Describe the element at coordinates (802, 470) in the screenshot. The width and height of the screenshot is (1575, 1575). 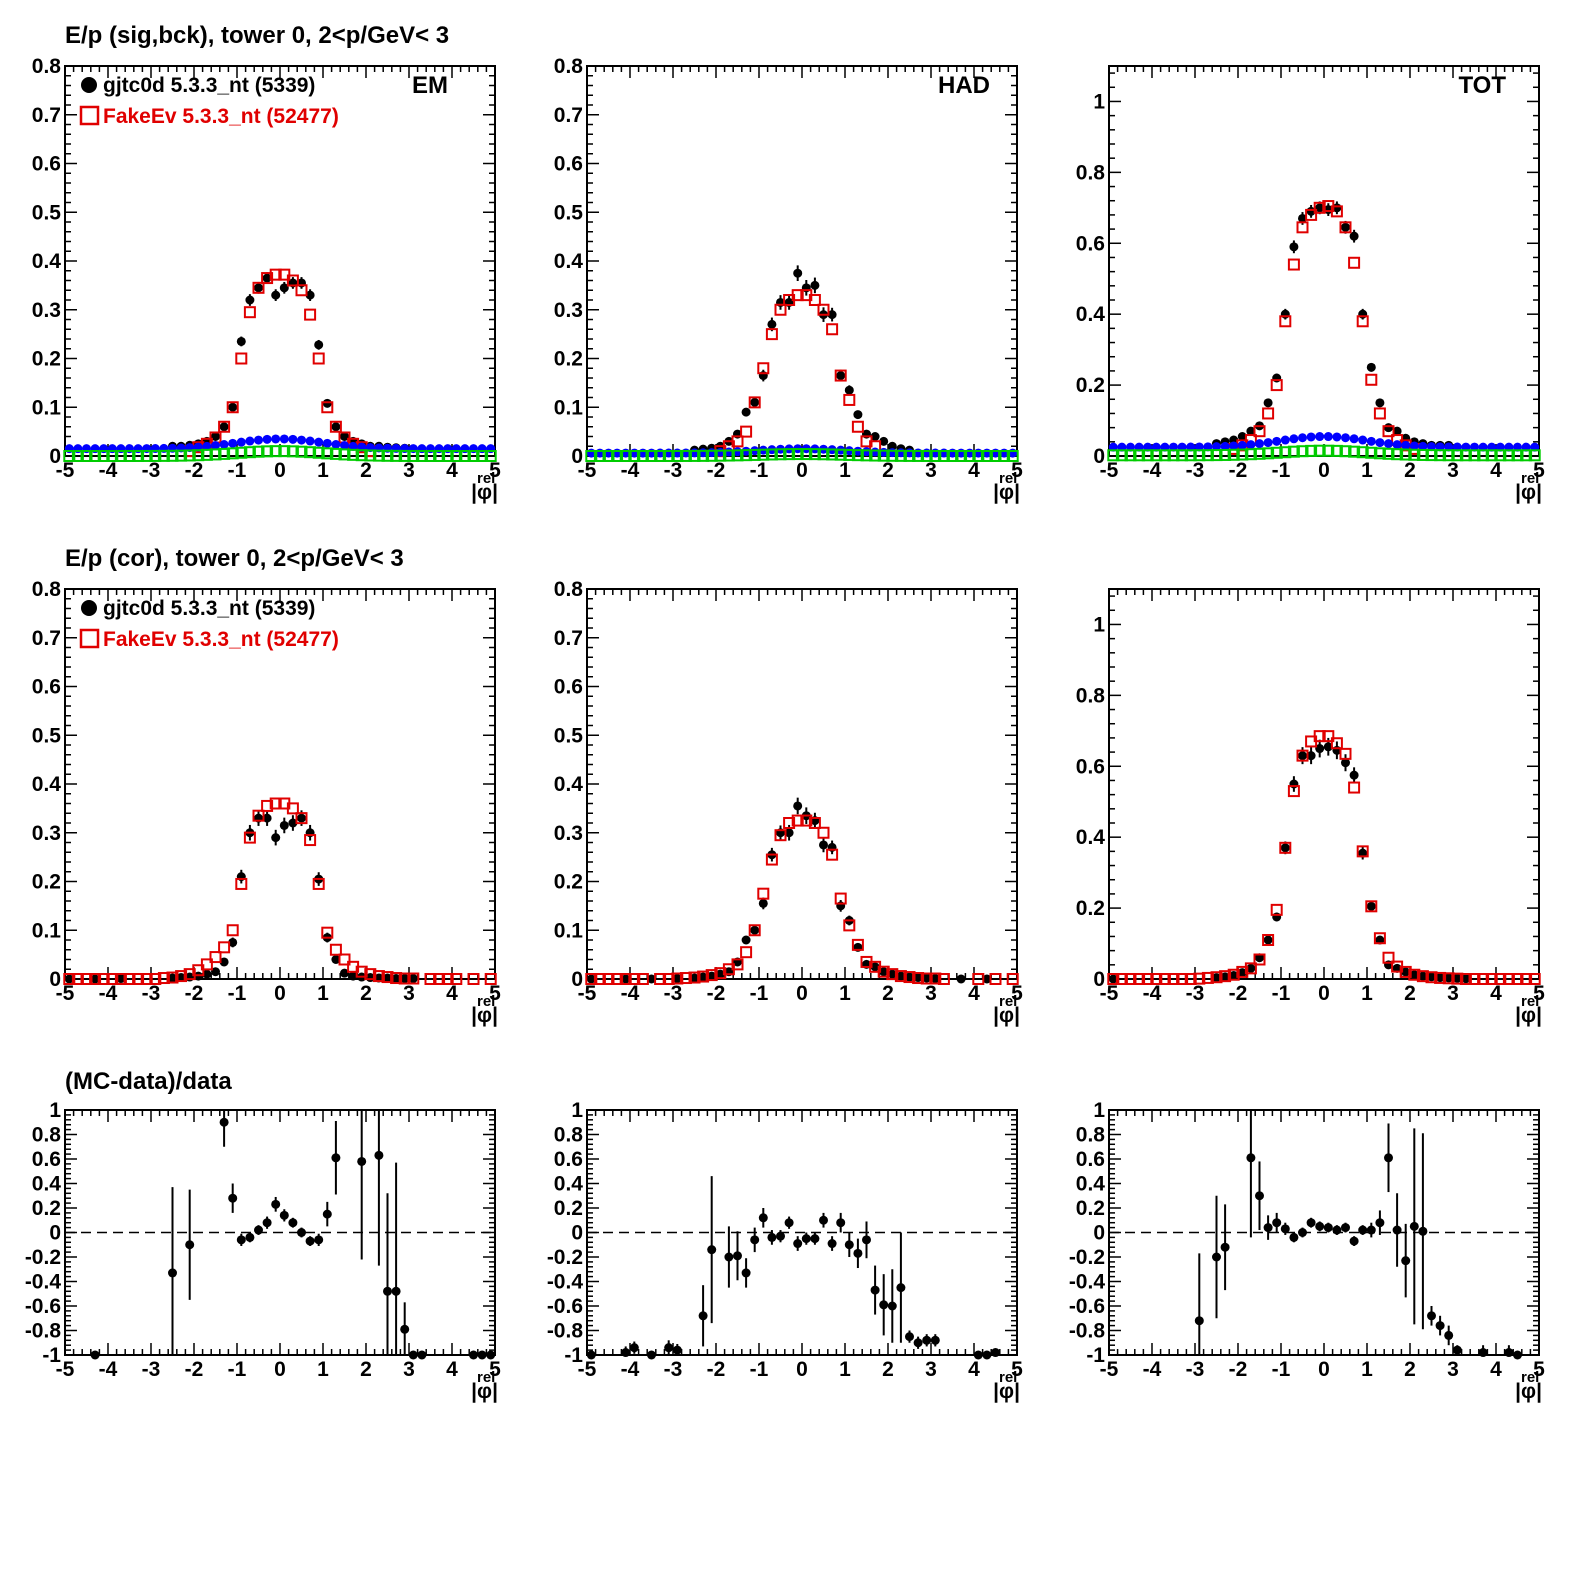
I see `x-tick-label: 0` at that location.